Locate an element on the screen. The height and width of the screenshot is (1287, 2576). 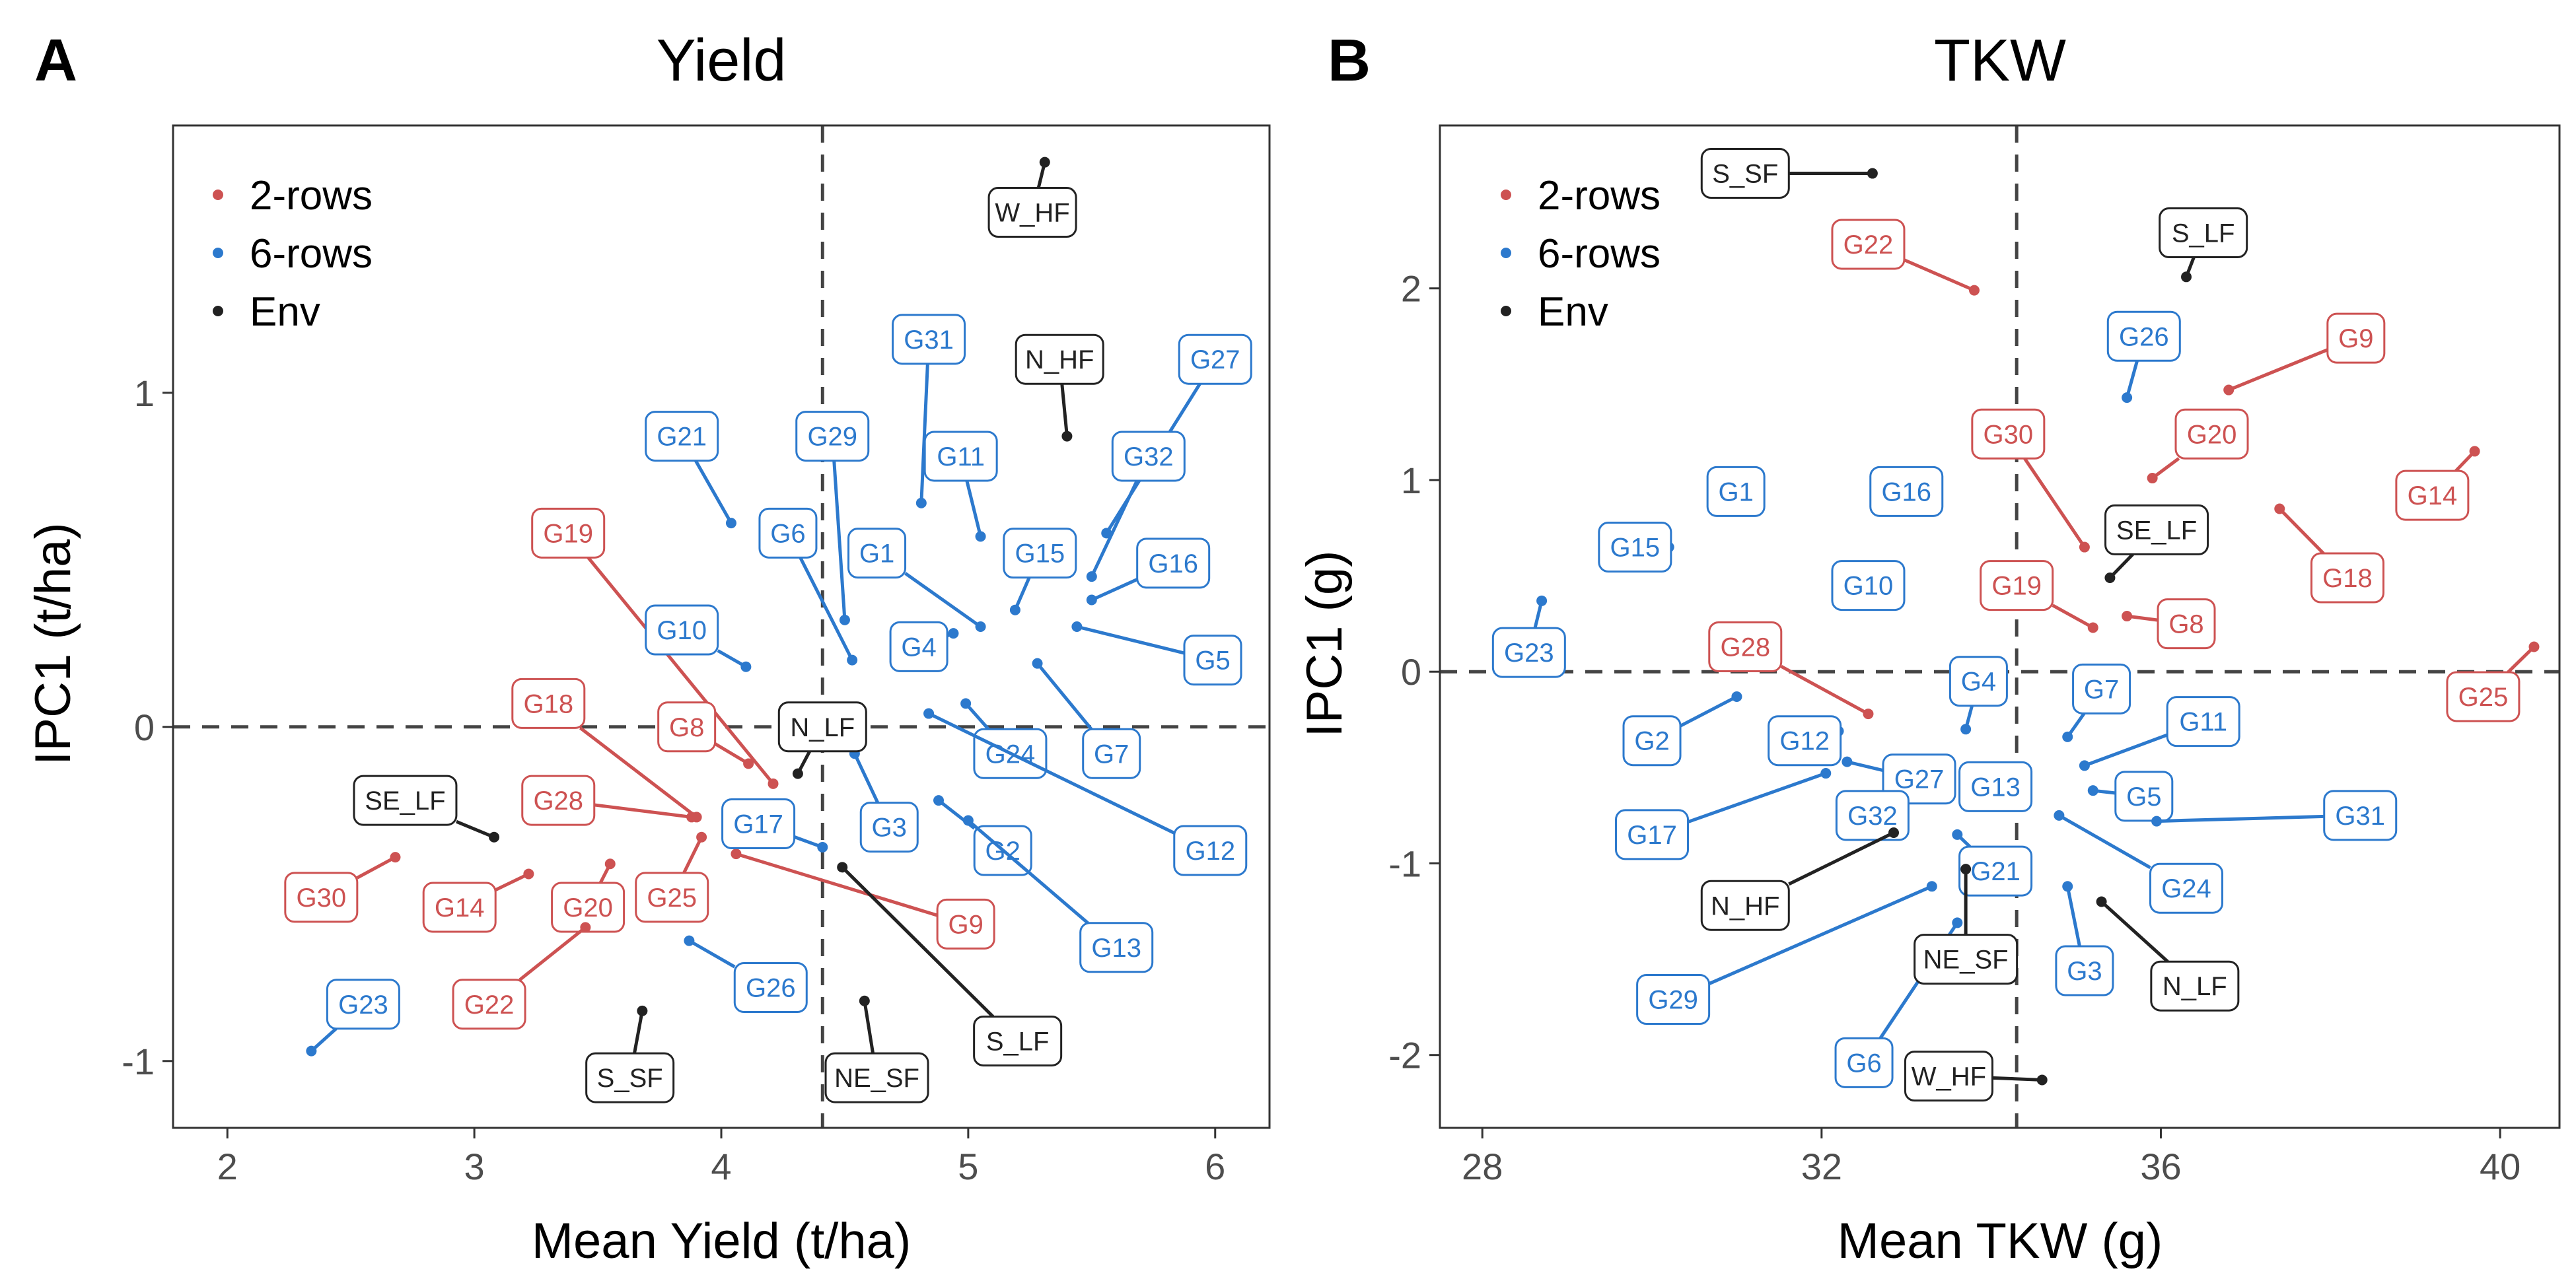
p0-label-n_hf: N_HF is located at coordinates (1059, 360).